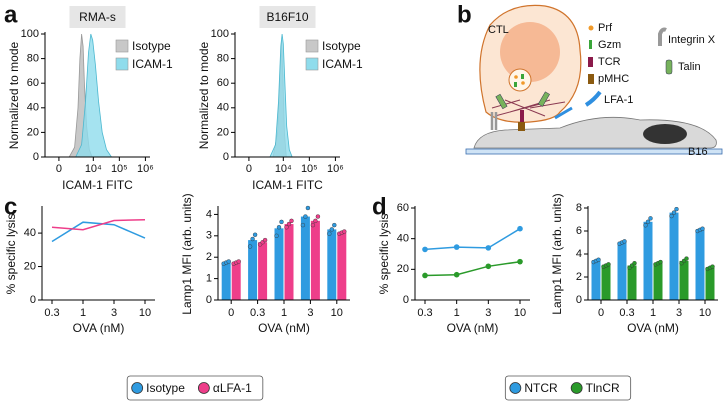  What do you see at coordinates (521, 126) in the screenshot?
I see `pmhc` at bounding box center [521, 126].